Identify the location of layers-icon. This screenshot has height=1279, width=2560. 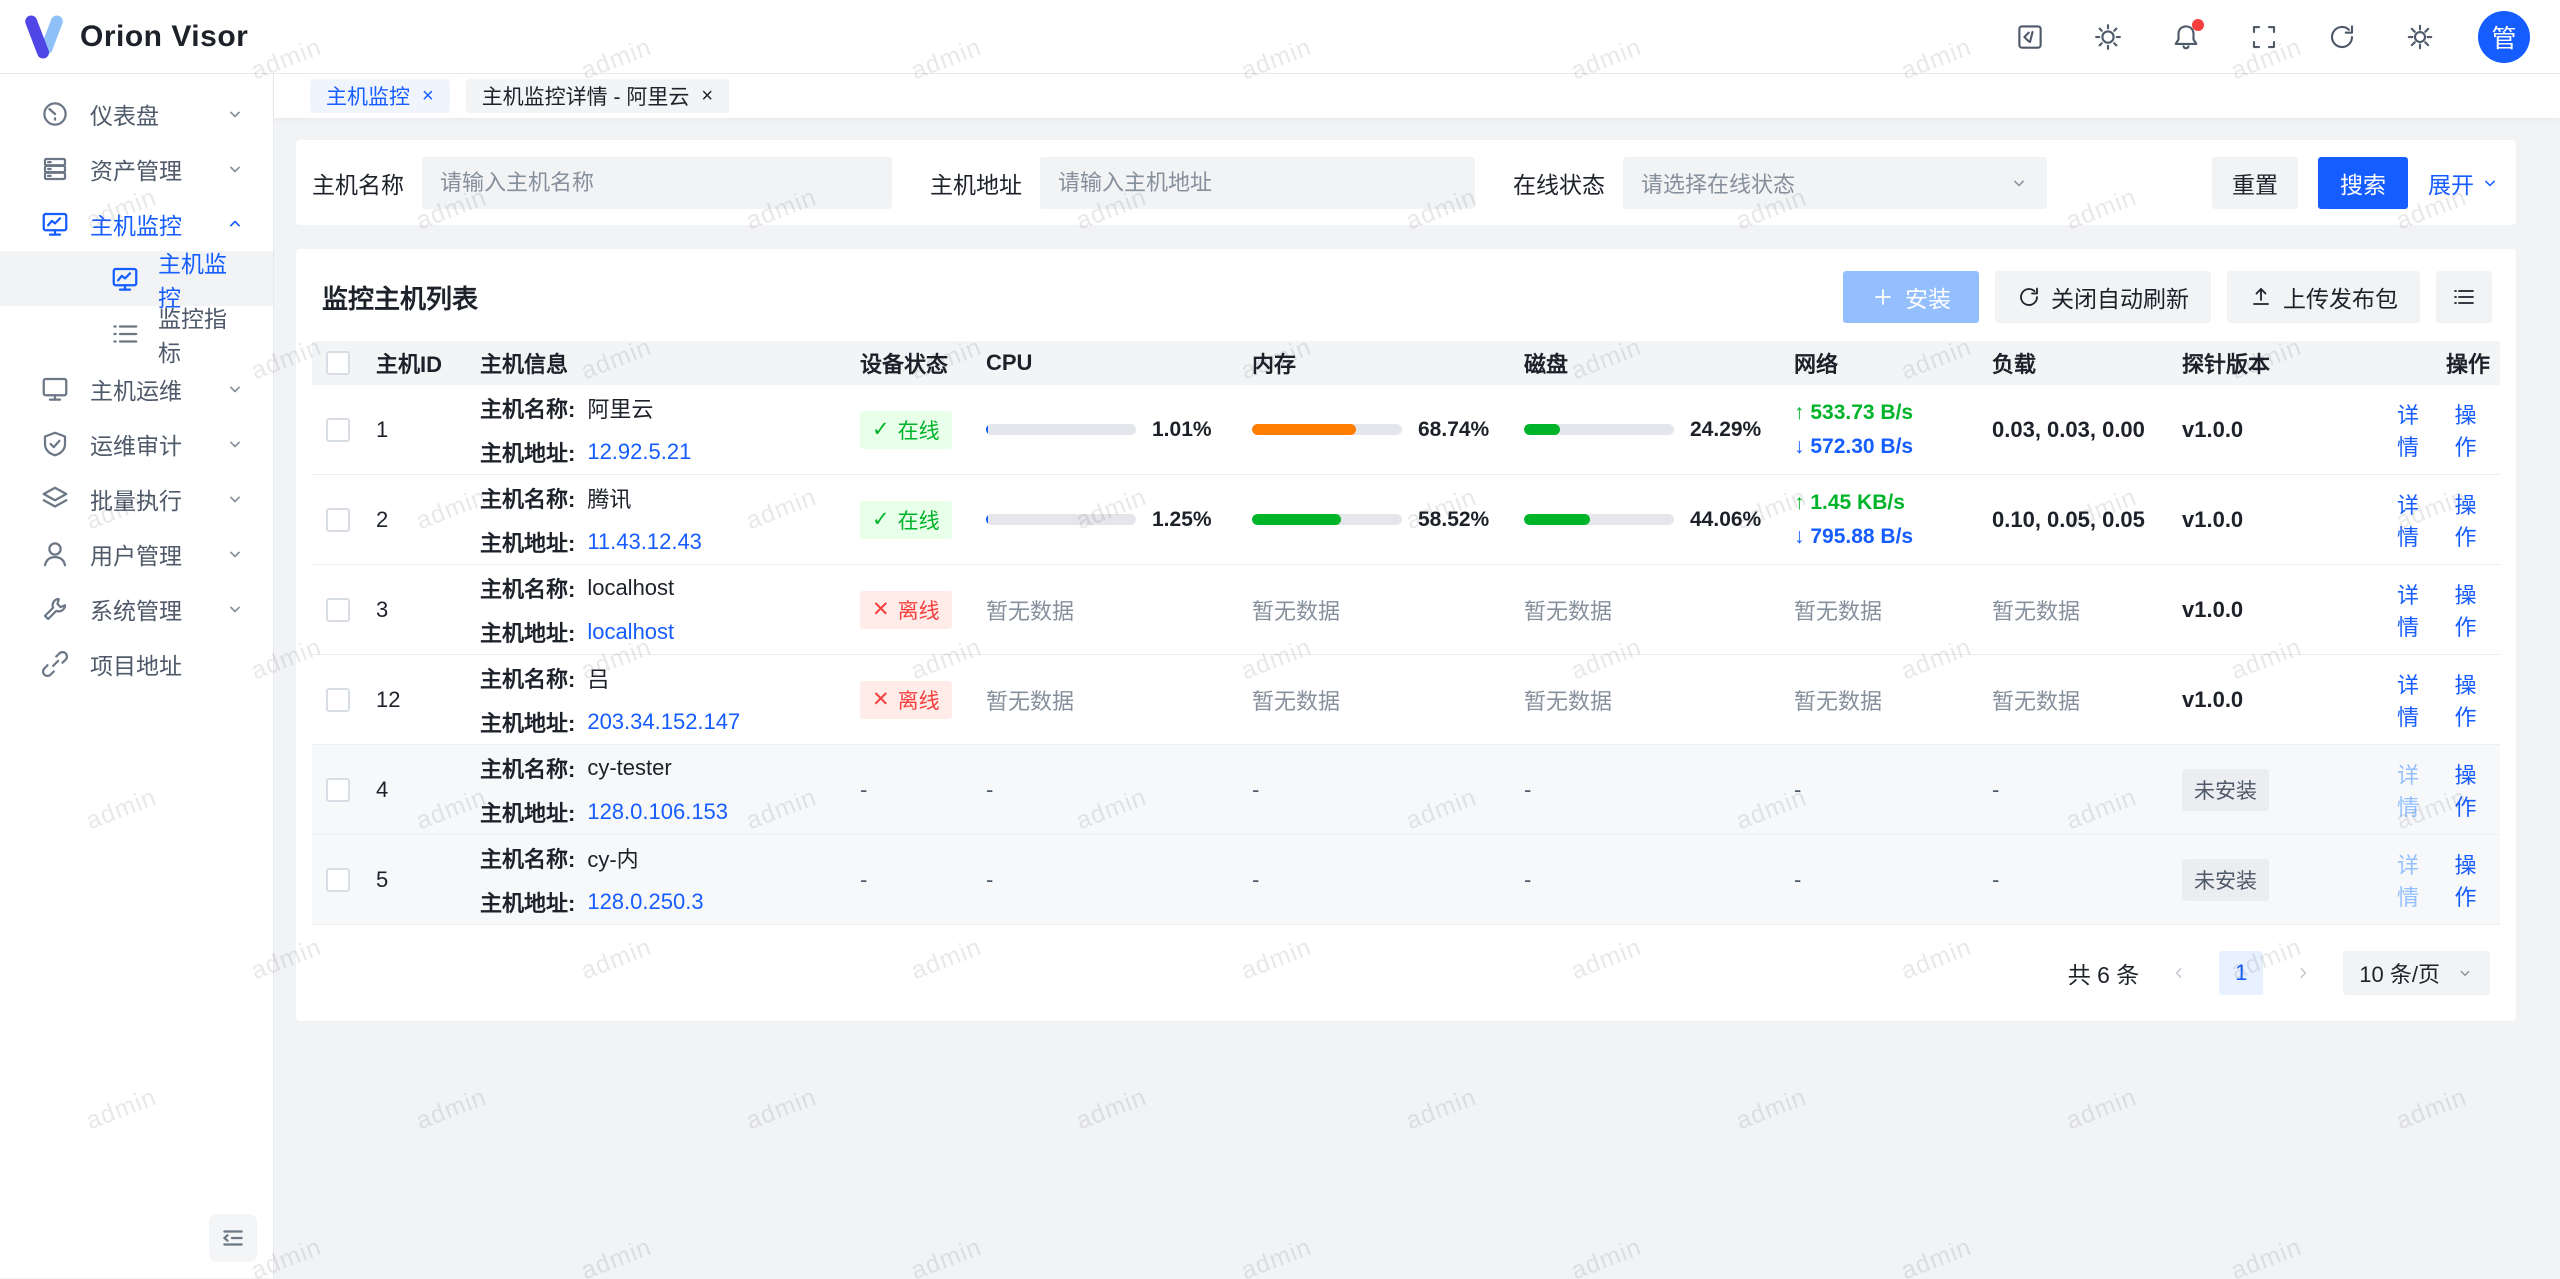
(55, 499).